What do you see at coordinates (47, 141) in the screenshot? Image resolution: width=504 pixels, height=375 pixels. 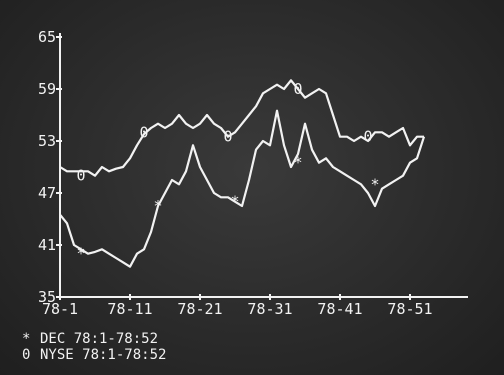 I see `y-tick-label: 53` at bounding box center [47, 141].